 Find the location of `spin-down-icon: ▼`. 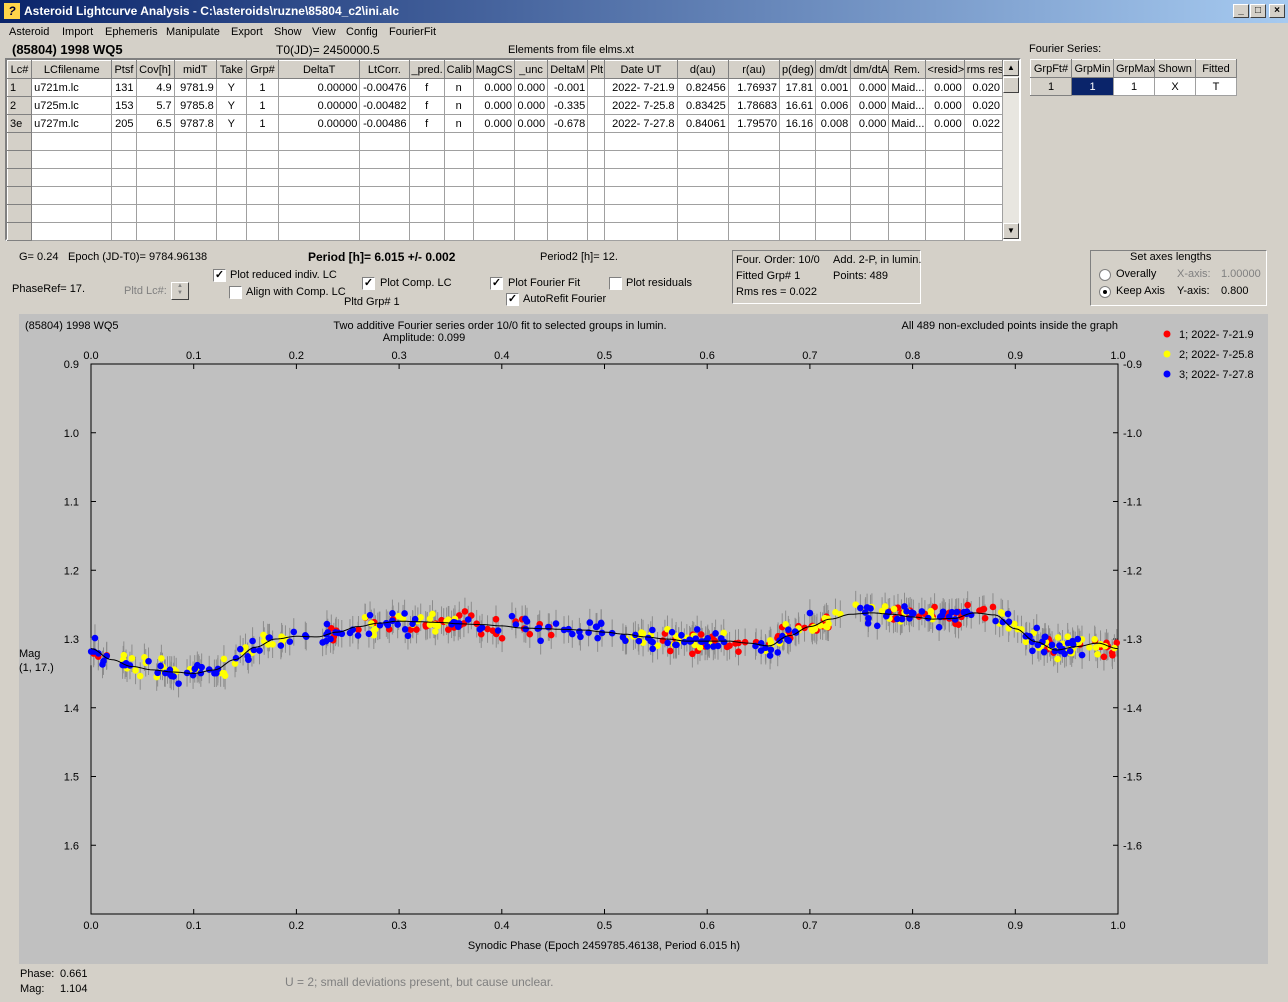

spin-down-icon: ▼ is located at coordinates (180, 293).